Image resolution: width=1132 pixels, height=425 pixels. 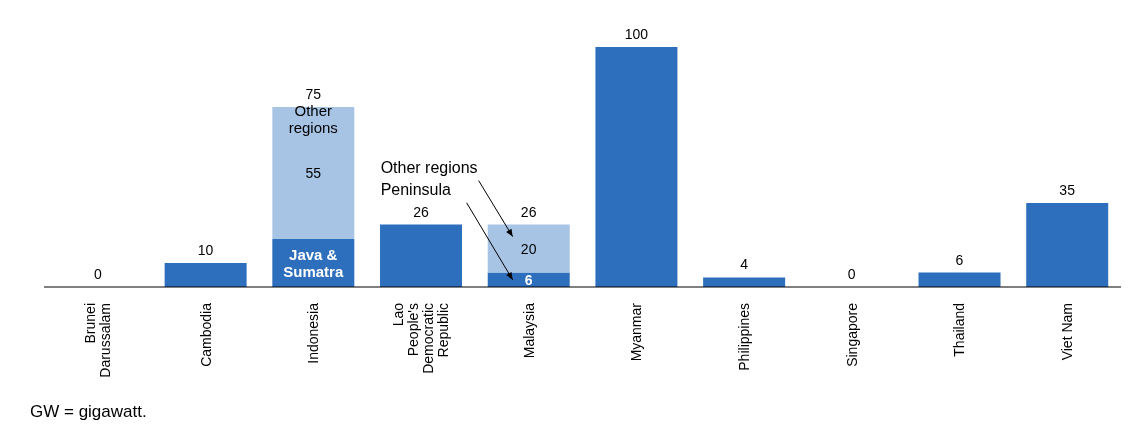 I want to click on total-label: 35, so click(x=1067, y=190).